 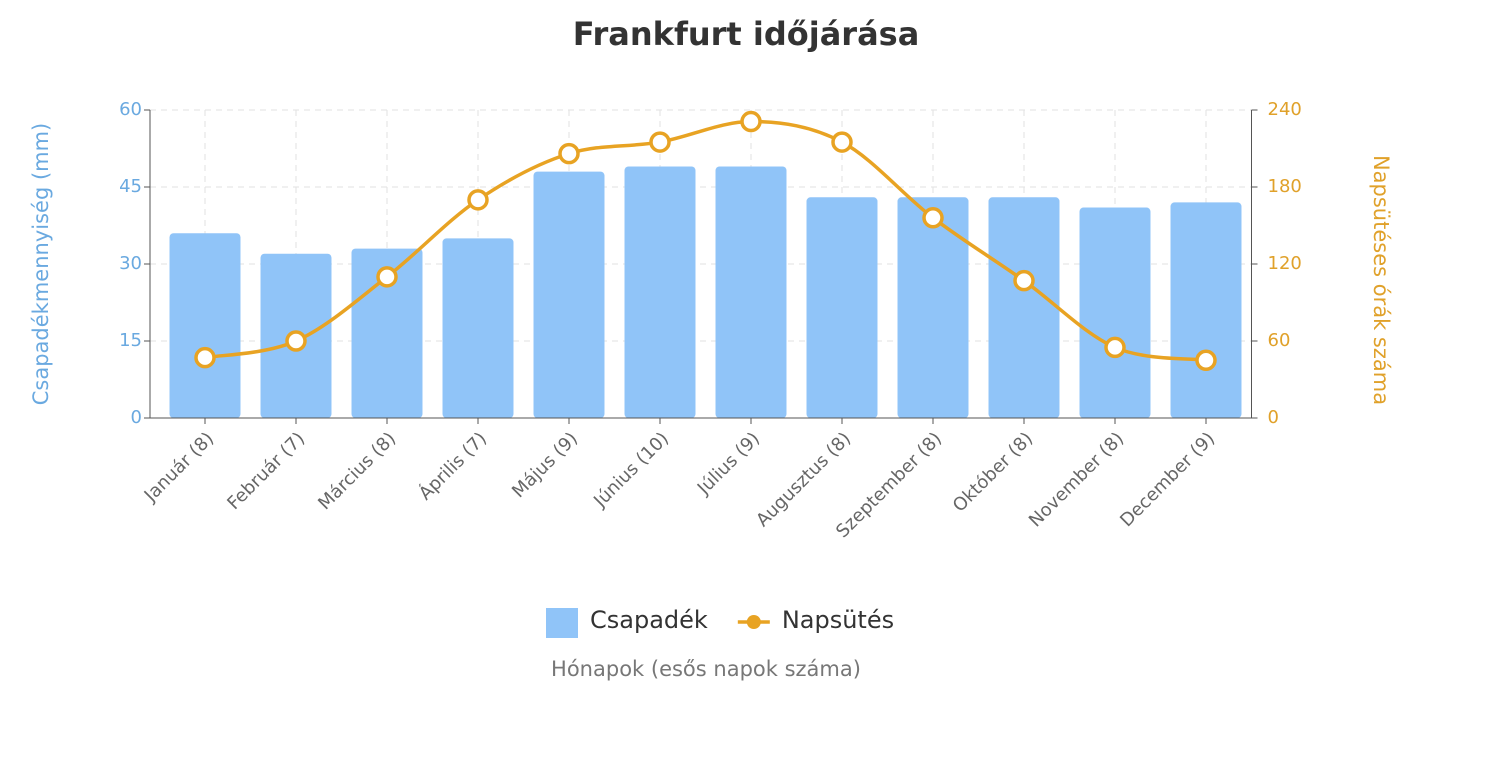 I want to click on x-tick-label: Január (8), so click(x=179, y=467).